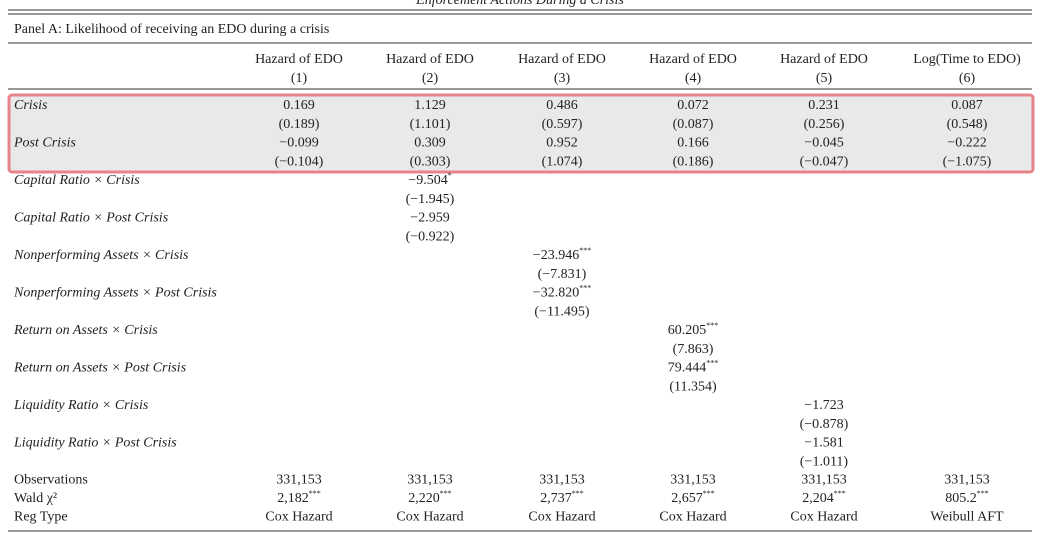 The height and width of the screenshot is (534, 1040). I want to click on coefficient: 60.205***, so click(693, 329).